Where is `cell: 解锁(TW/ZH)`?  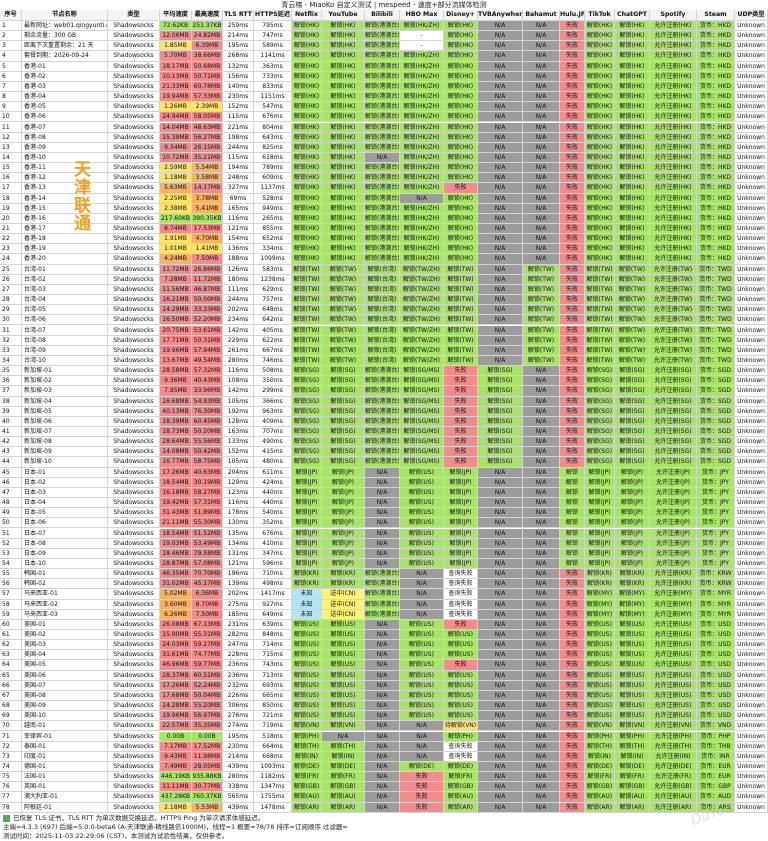 cell: 解锁(TW/ZH) is located at coordinates (422, 330).